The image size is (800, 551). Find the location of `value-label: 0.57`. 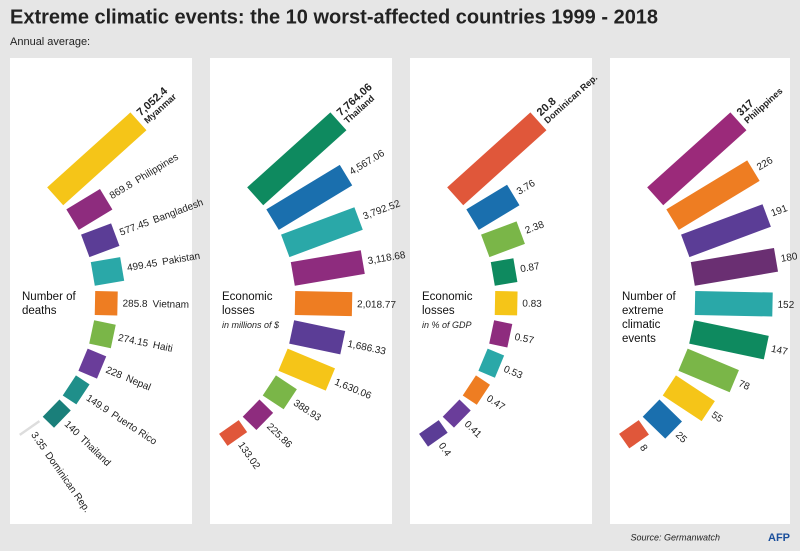

value-label: 0.57 is located at coordinates (525, 339).